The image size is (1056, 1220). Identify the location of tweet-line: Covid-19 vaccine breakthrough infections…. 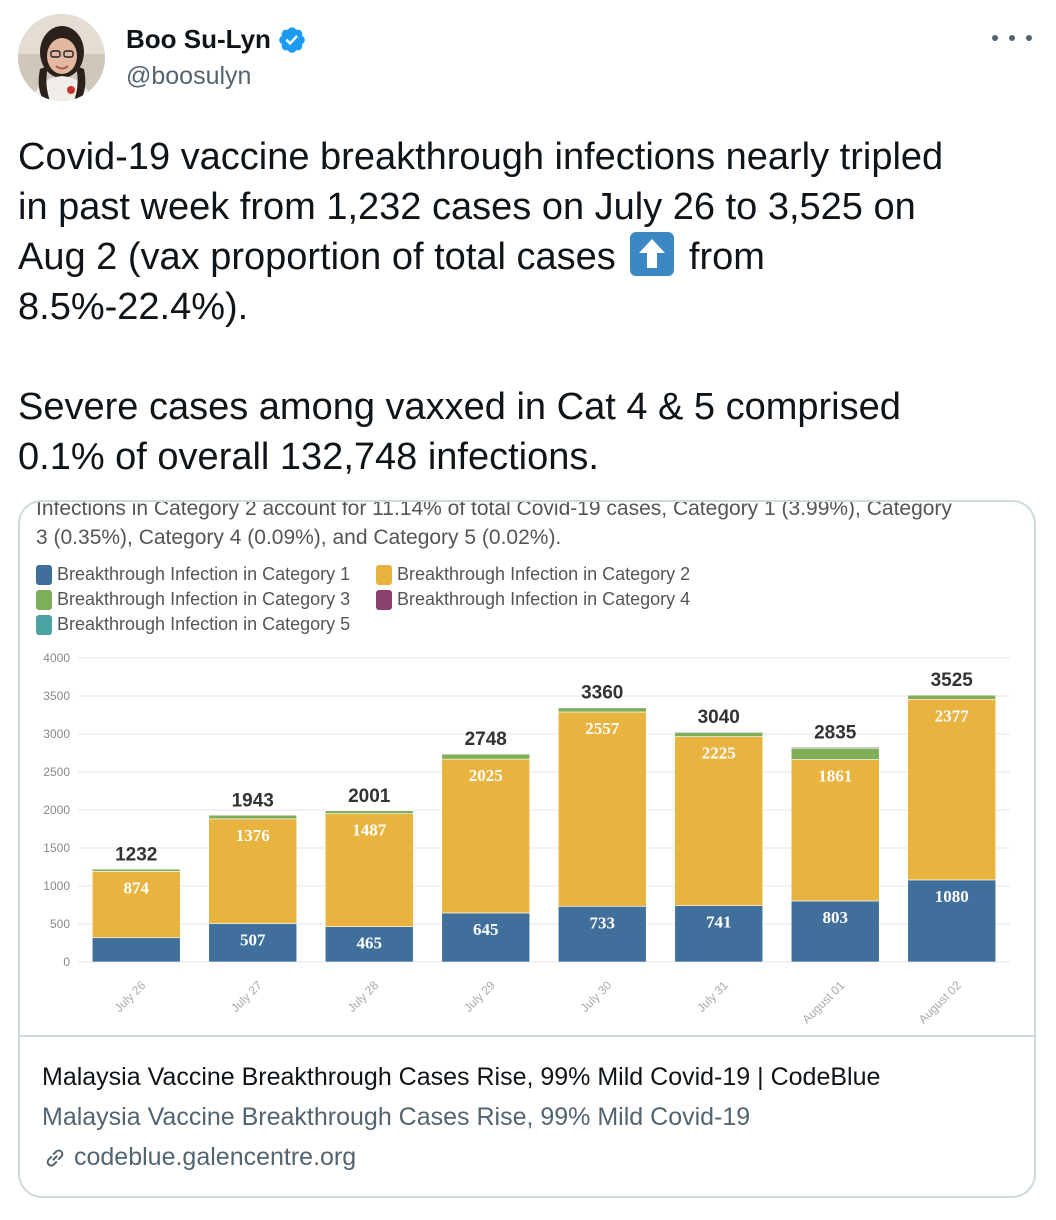
(481, 157).